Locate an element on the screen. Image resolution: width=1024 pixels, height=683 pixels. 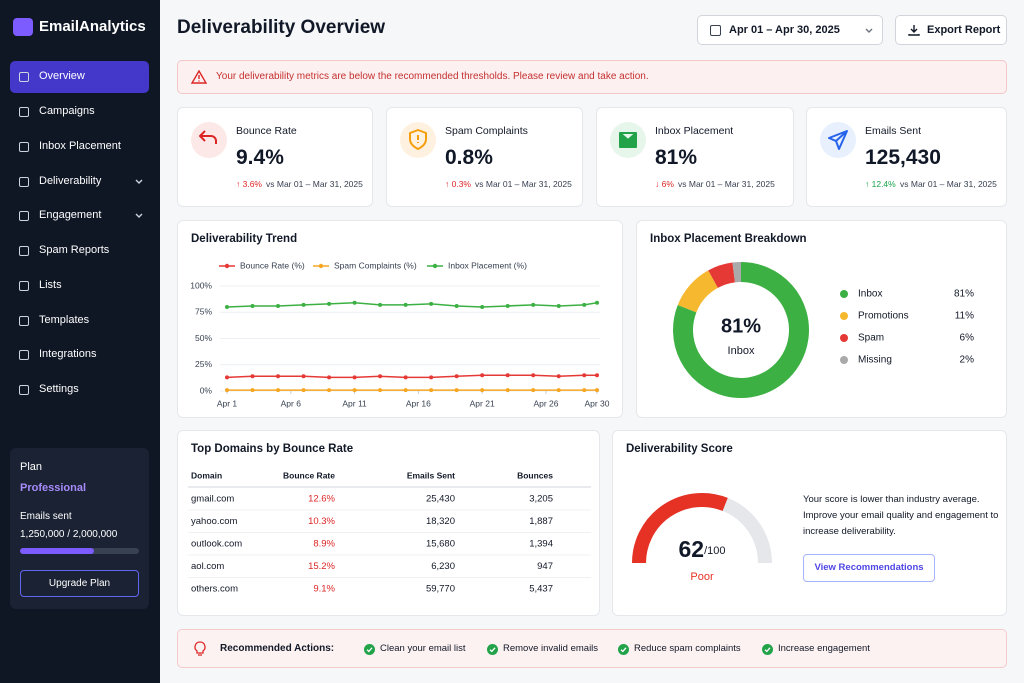
value-label: 6% is located at coordinates (967, 338).